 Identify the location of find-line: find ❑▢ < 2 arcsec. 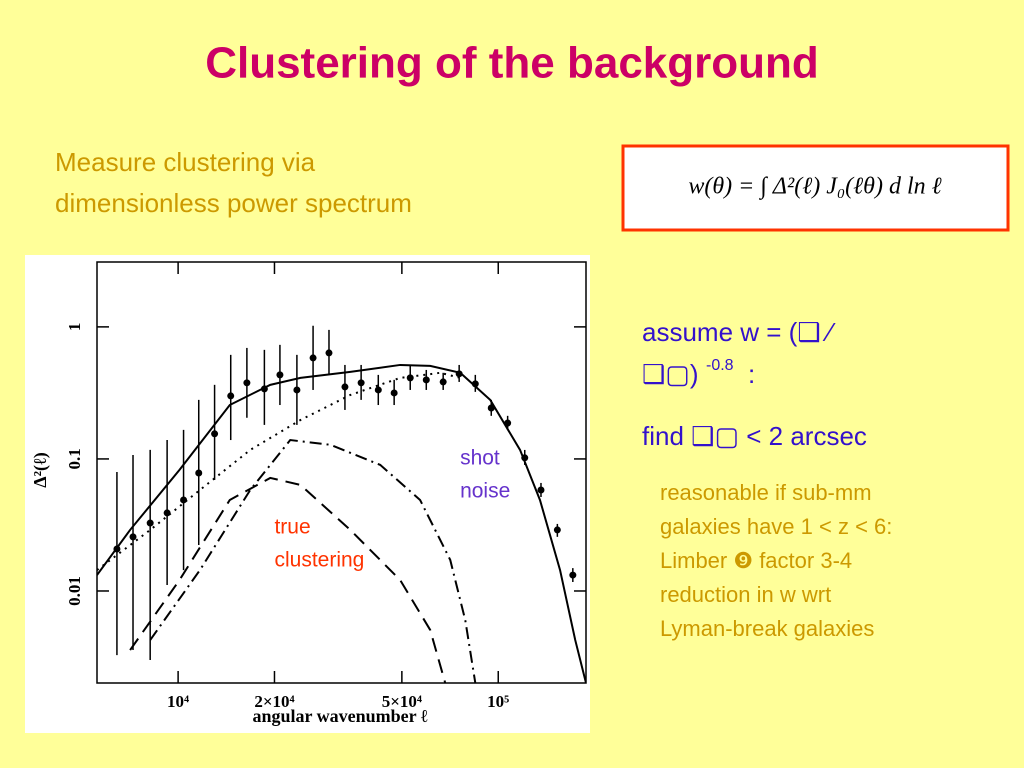
(754, 436).